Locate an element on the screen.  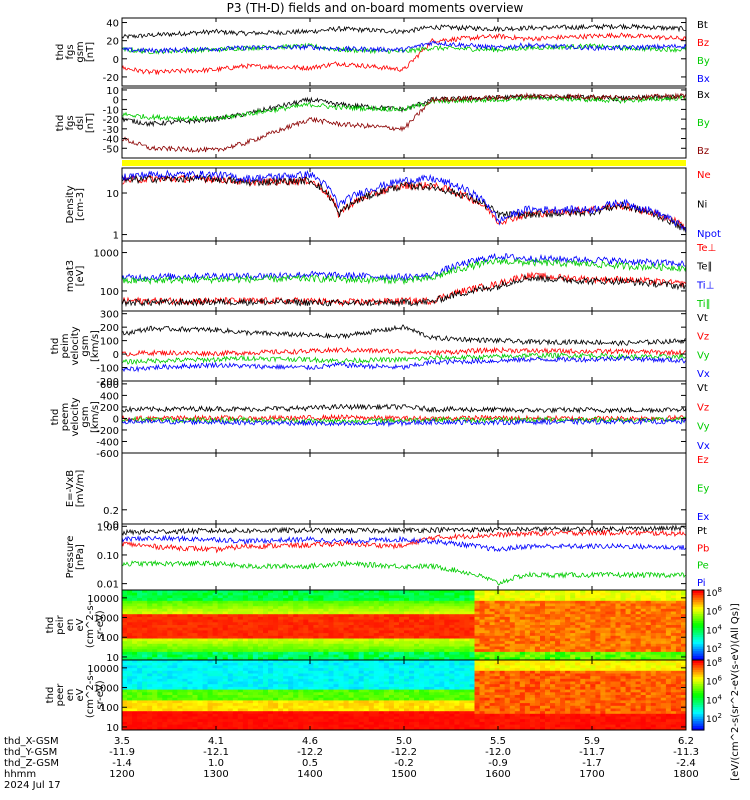
series-group-temperature is located at coordinates (404, 280).